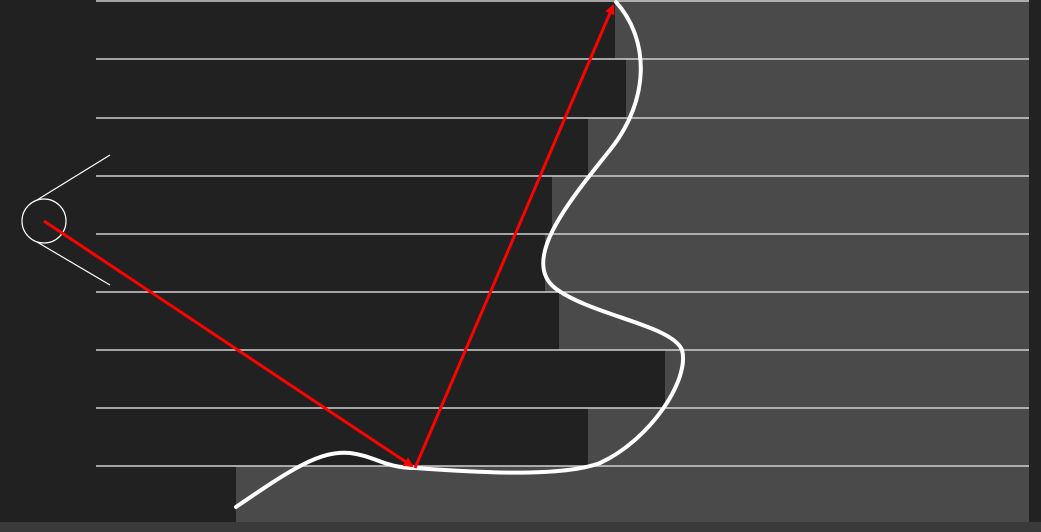  I want to click on camera-icon, so click(66, 220).